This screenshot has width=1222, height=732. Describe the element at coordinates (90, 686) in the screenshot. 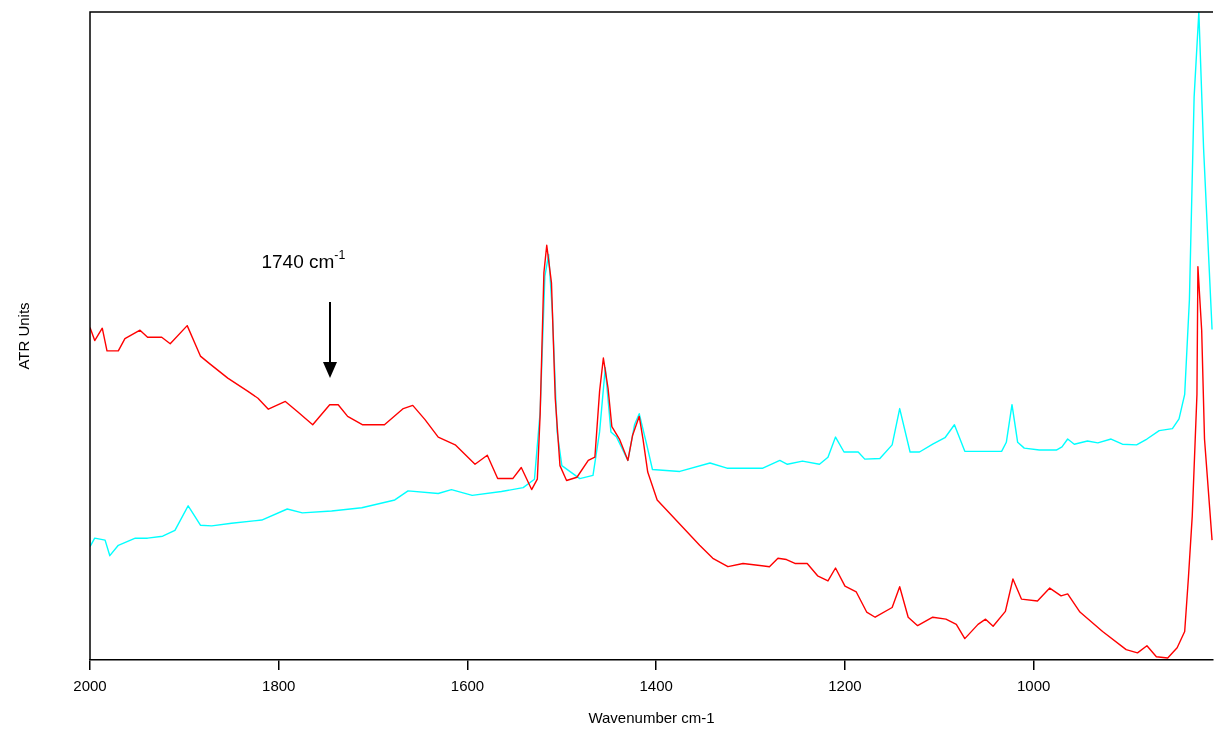

I see `x-tick-label: 2000` at that location.